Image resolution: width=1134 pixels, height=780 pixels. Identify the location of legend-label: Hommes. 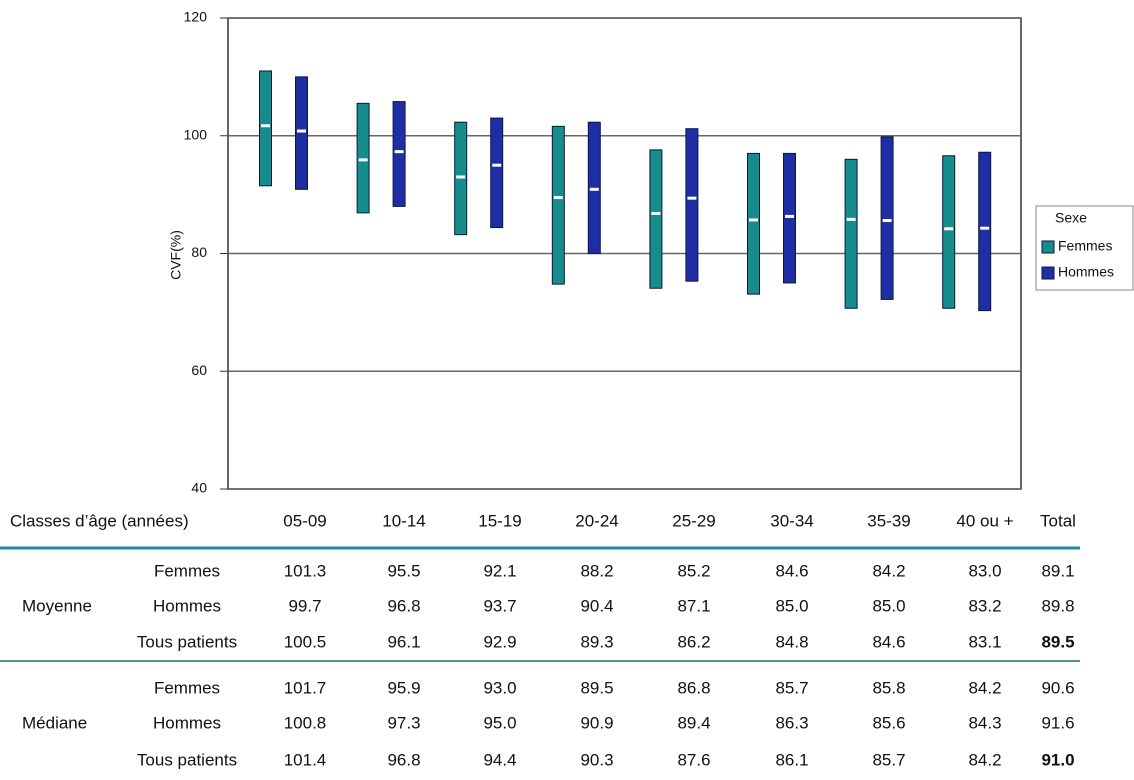
(1086, 272).